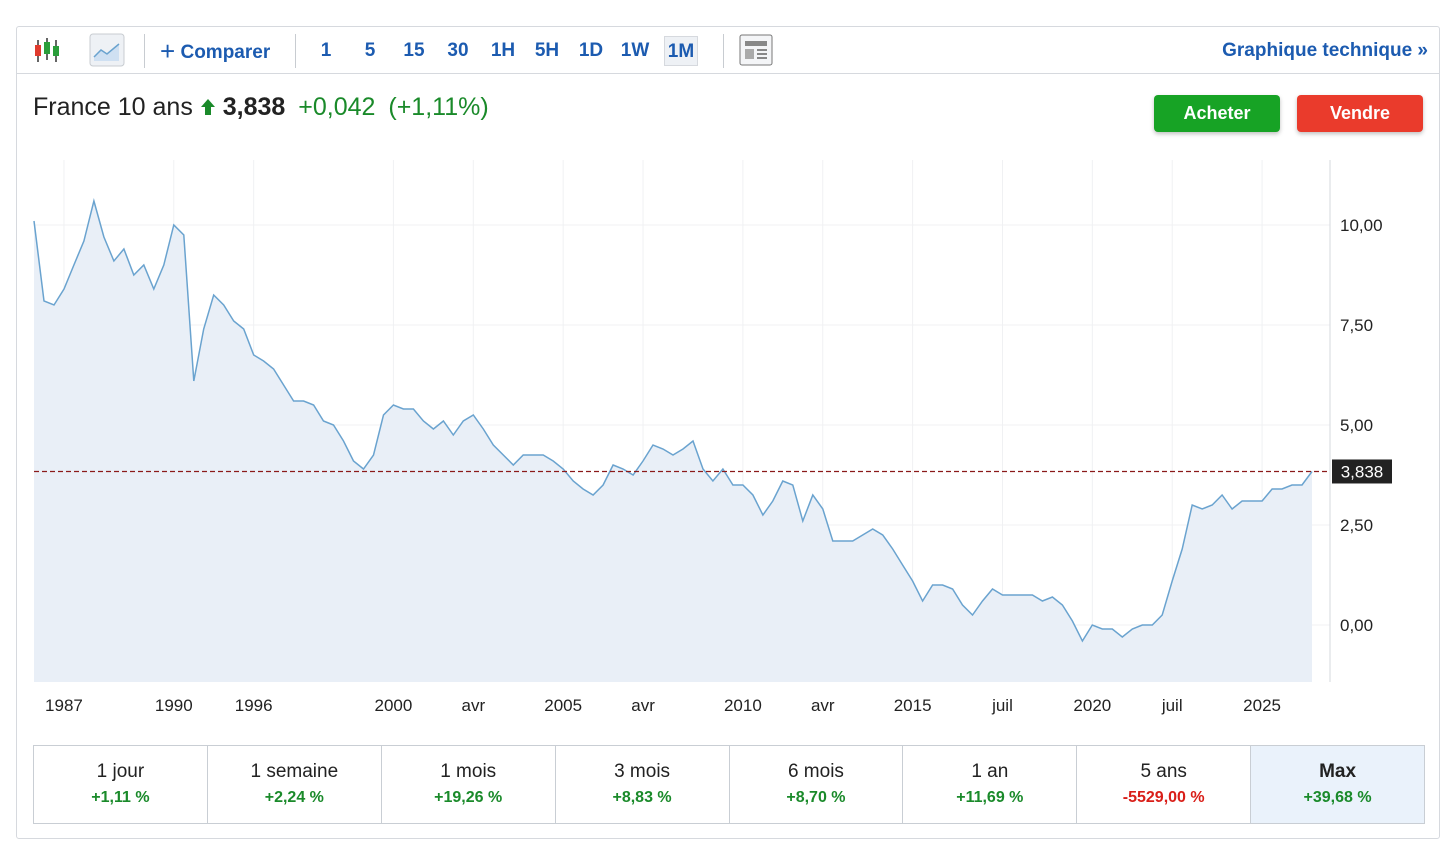  What do you see at coordinates (469, 784) in the screenshot?
I see `performance-tab: 1 mois +19,26 %` at bounding box center [469, 784].